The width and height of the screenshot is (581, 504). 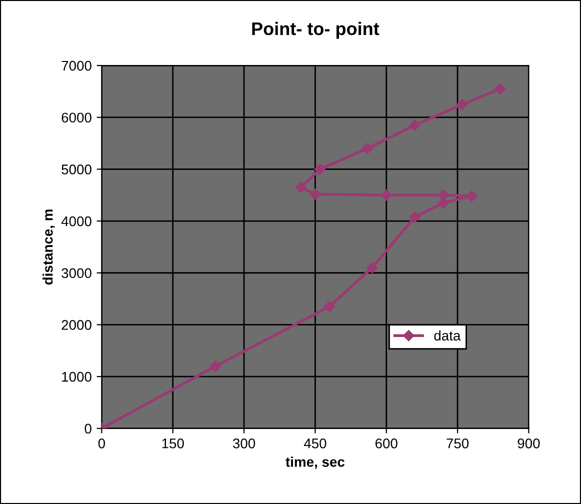 I want to click on y-axis-title: distance, m, so click(x=48, y=247).